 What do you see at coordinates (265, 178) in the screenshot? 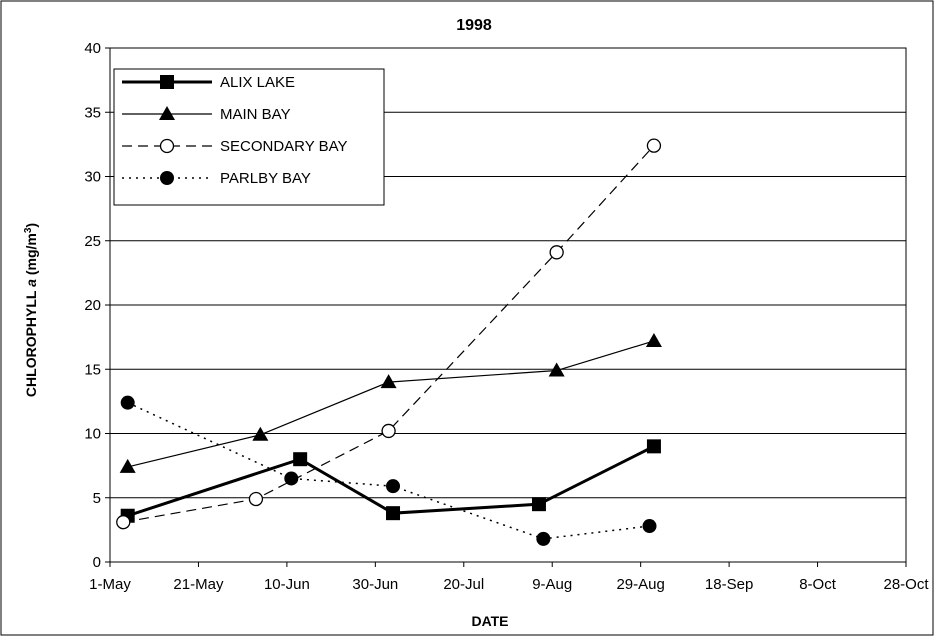
I see `legend-label-parlby-bay: PARLBY BAY` at bounding box center [265, 178].